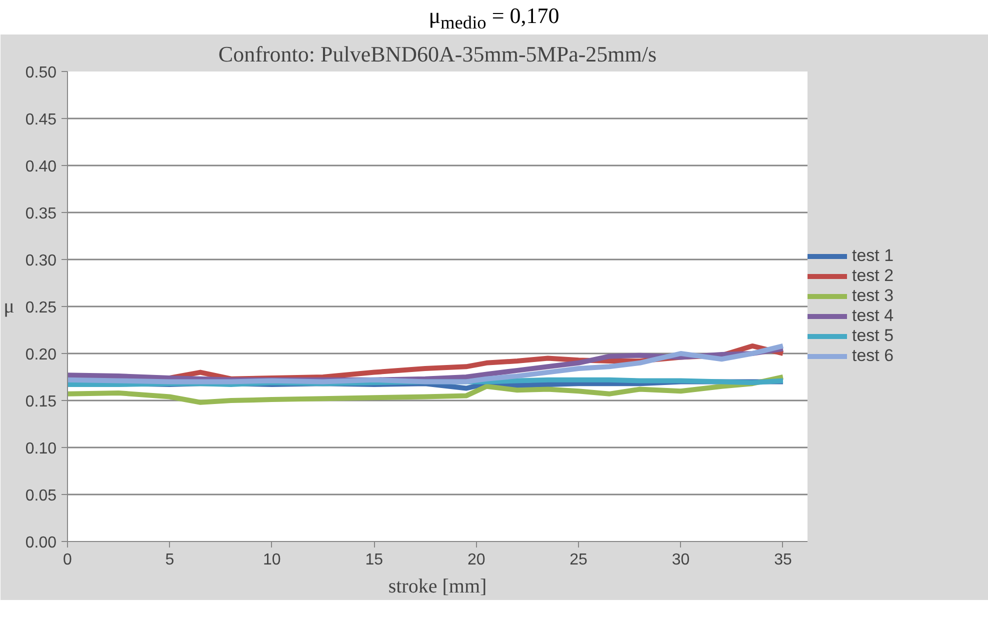 Image resolution: width=988 pixels, height=643 pixels. I want to click on y-tick-label: 0.10, so click(41, 449).